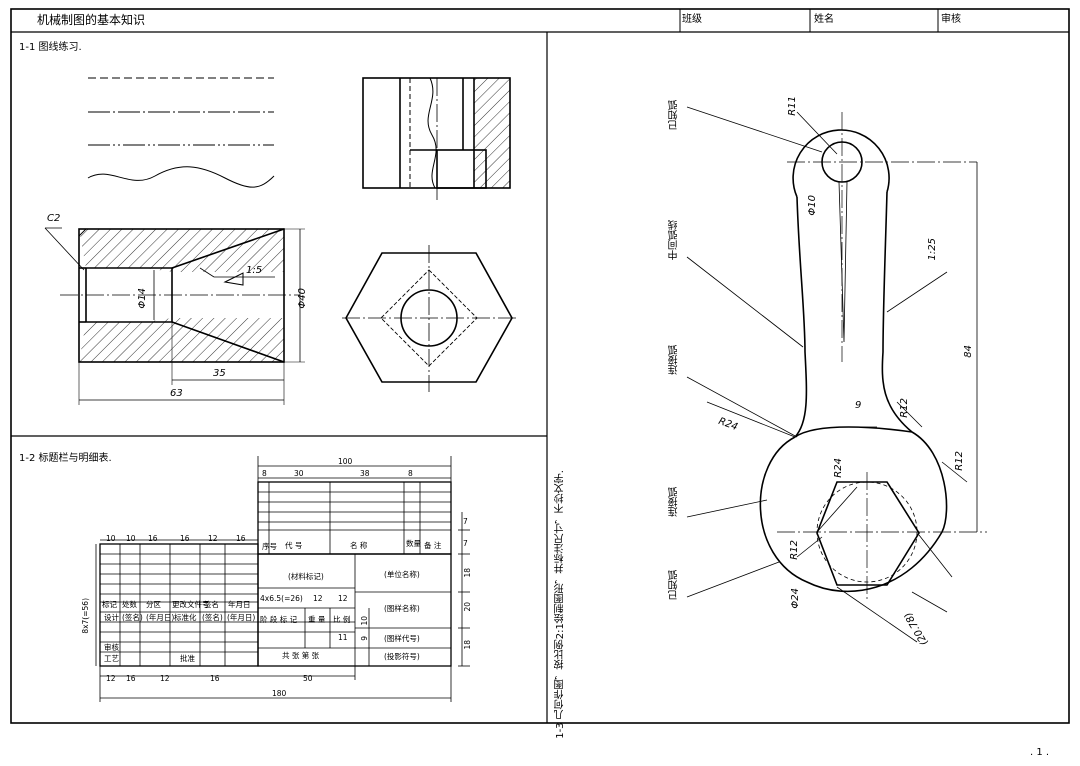  Describe the element at coordinates (111, 647) in the screenshot. I see `tb-row-shenhe: 审核` at that location.